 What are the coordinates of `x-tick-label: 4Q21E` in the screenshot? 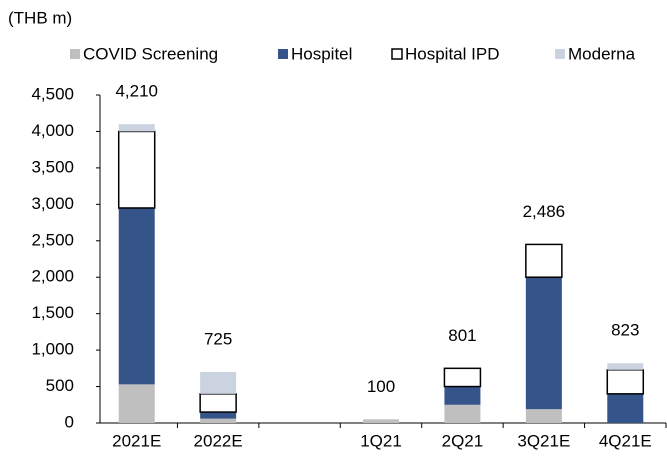 It's located at (625, 440).